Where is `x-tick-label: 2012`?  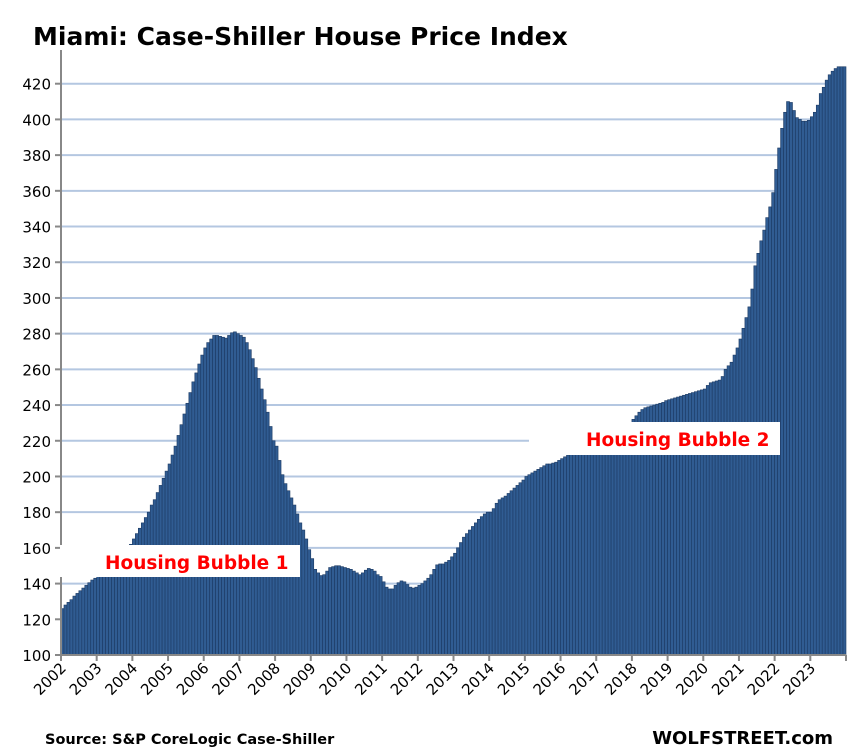
x-tick-label: 2012 is located at coordinates (407, 679).